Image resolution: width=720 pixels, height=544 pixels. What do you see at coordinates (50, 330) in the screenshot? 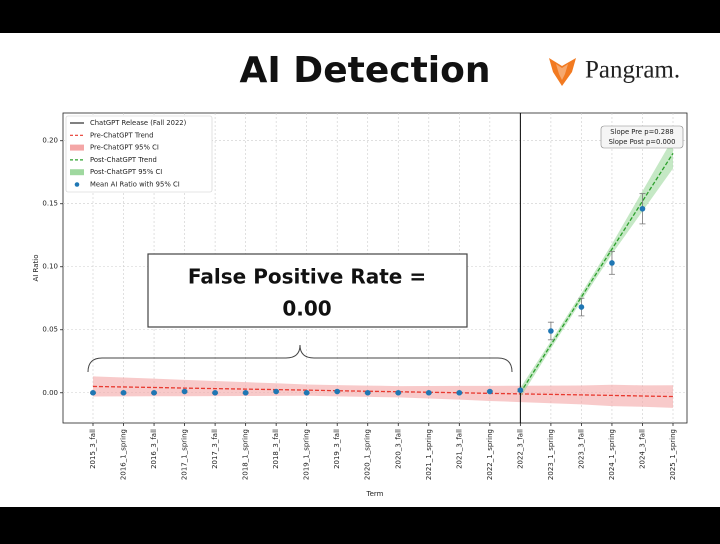
I see `y-tick-label: 0.05` at bounding box center [50, 330].